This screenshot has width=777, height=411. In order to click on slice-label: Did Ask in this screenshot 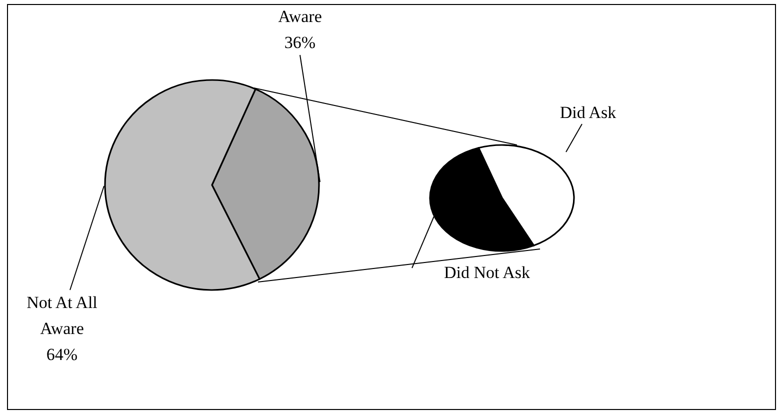, I will do `click(588, 112)`.